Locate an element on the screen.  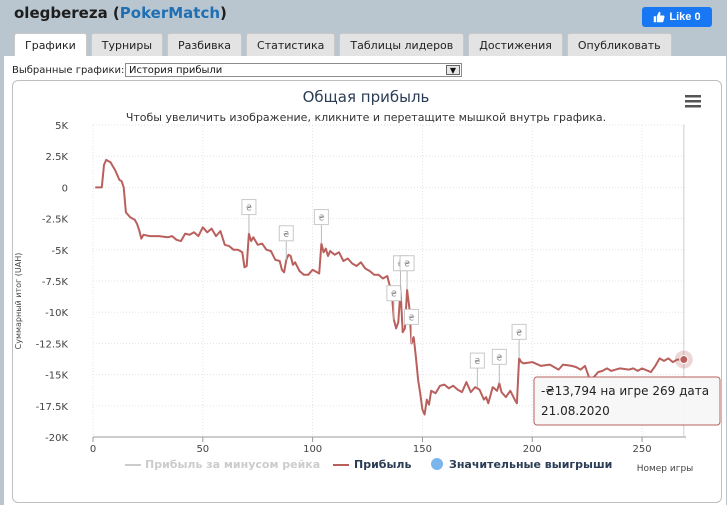
chart-title: Общая прибыль is located at coordinates (366, 97).